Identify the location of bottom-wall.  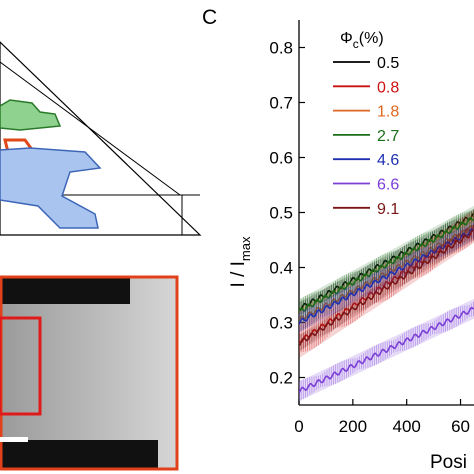
(79, 455).